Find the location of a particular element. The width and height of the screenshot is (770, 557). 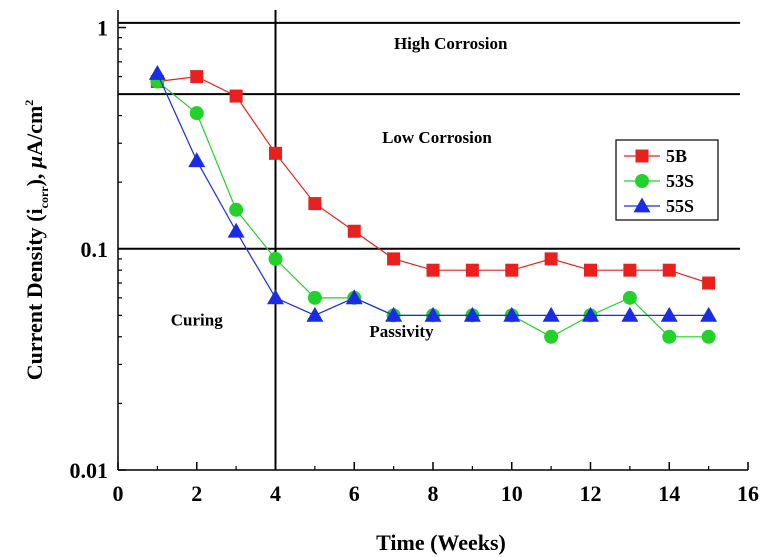

legend: 5B 53S 55S is located at coordinates (667, 180).